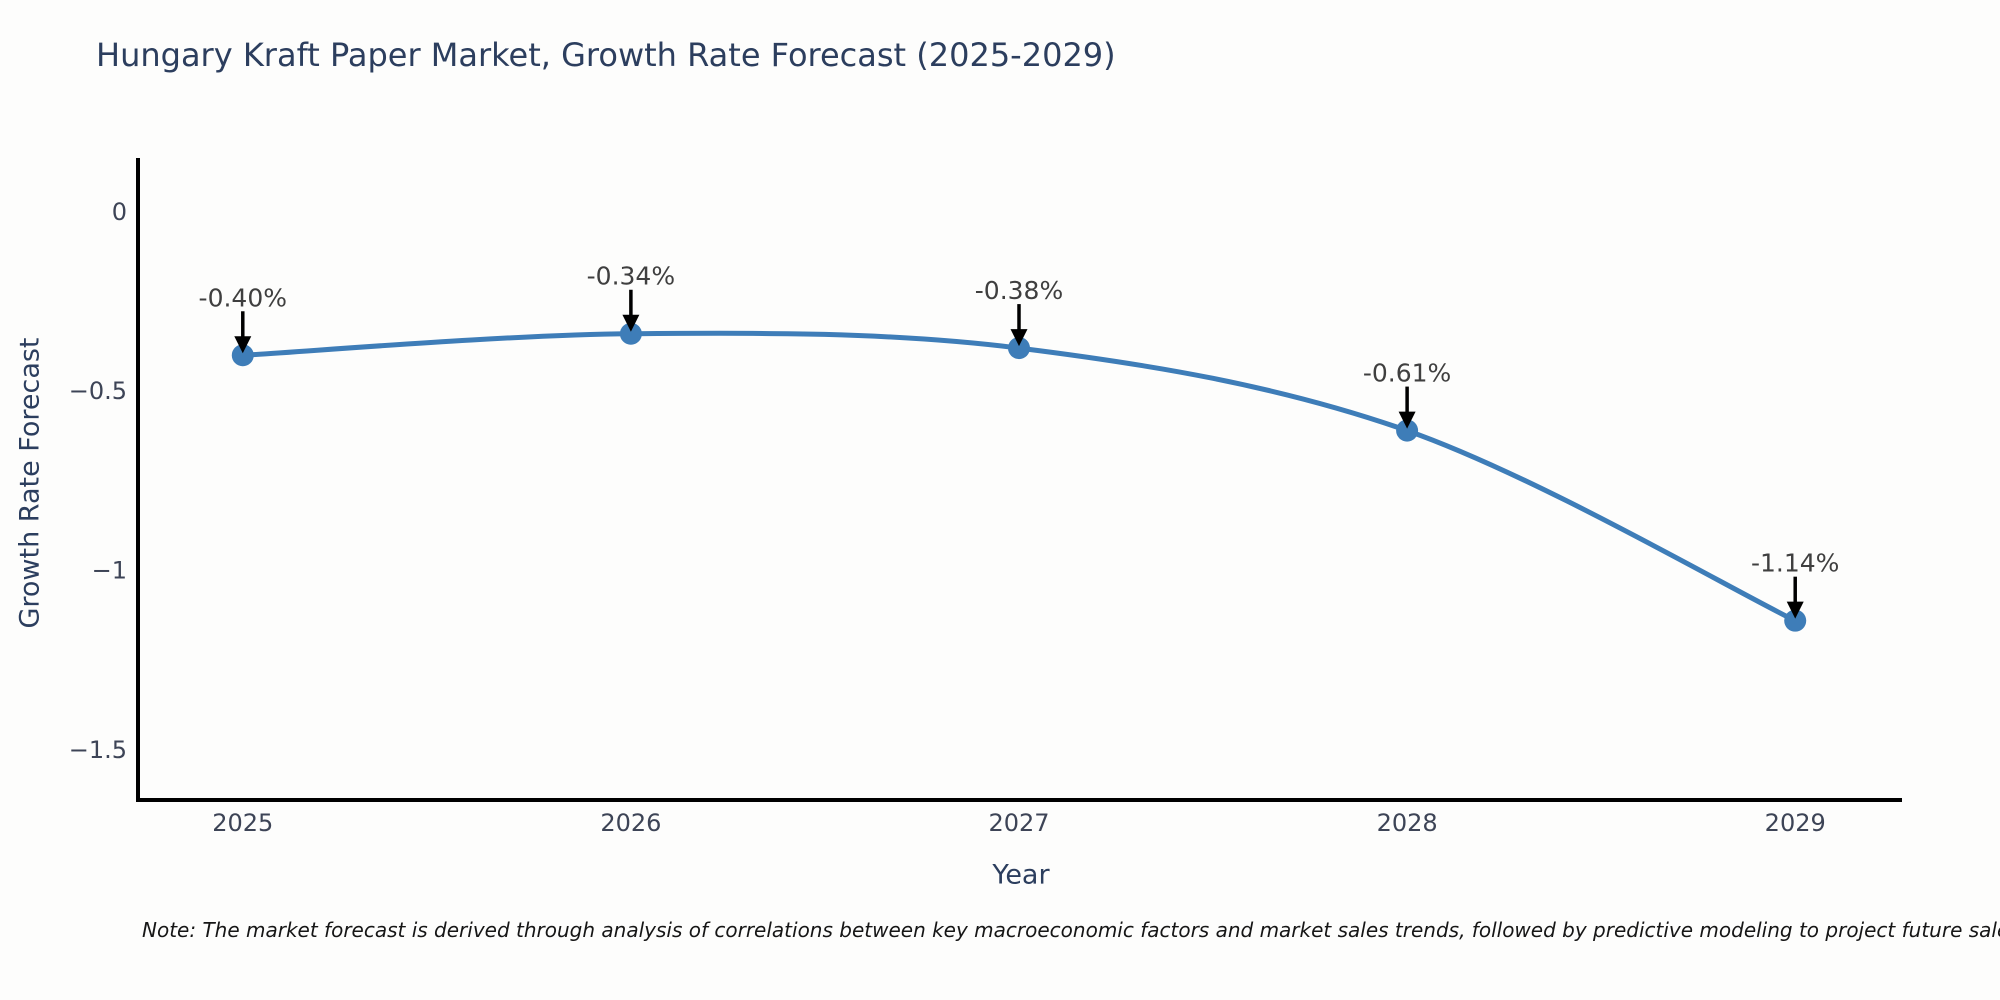  I want to click on data-point-2028, so click(1407, 430).